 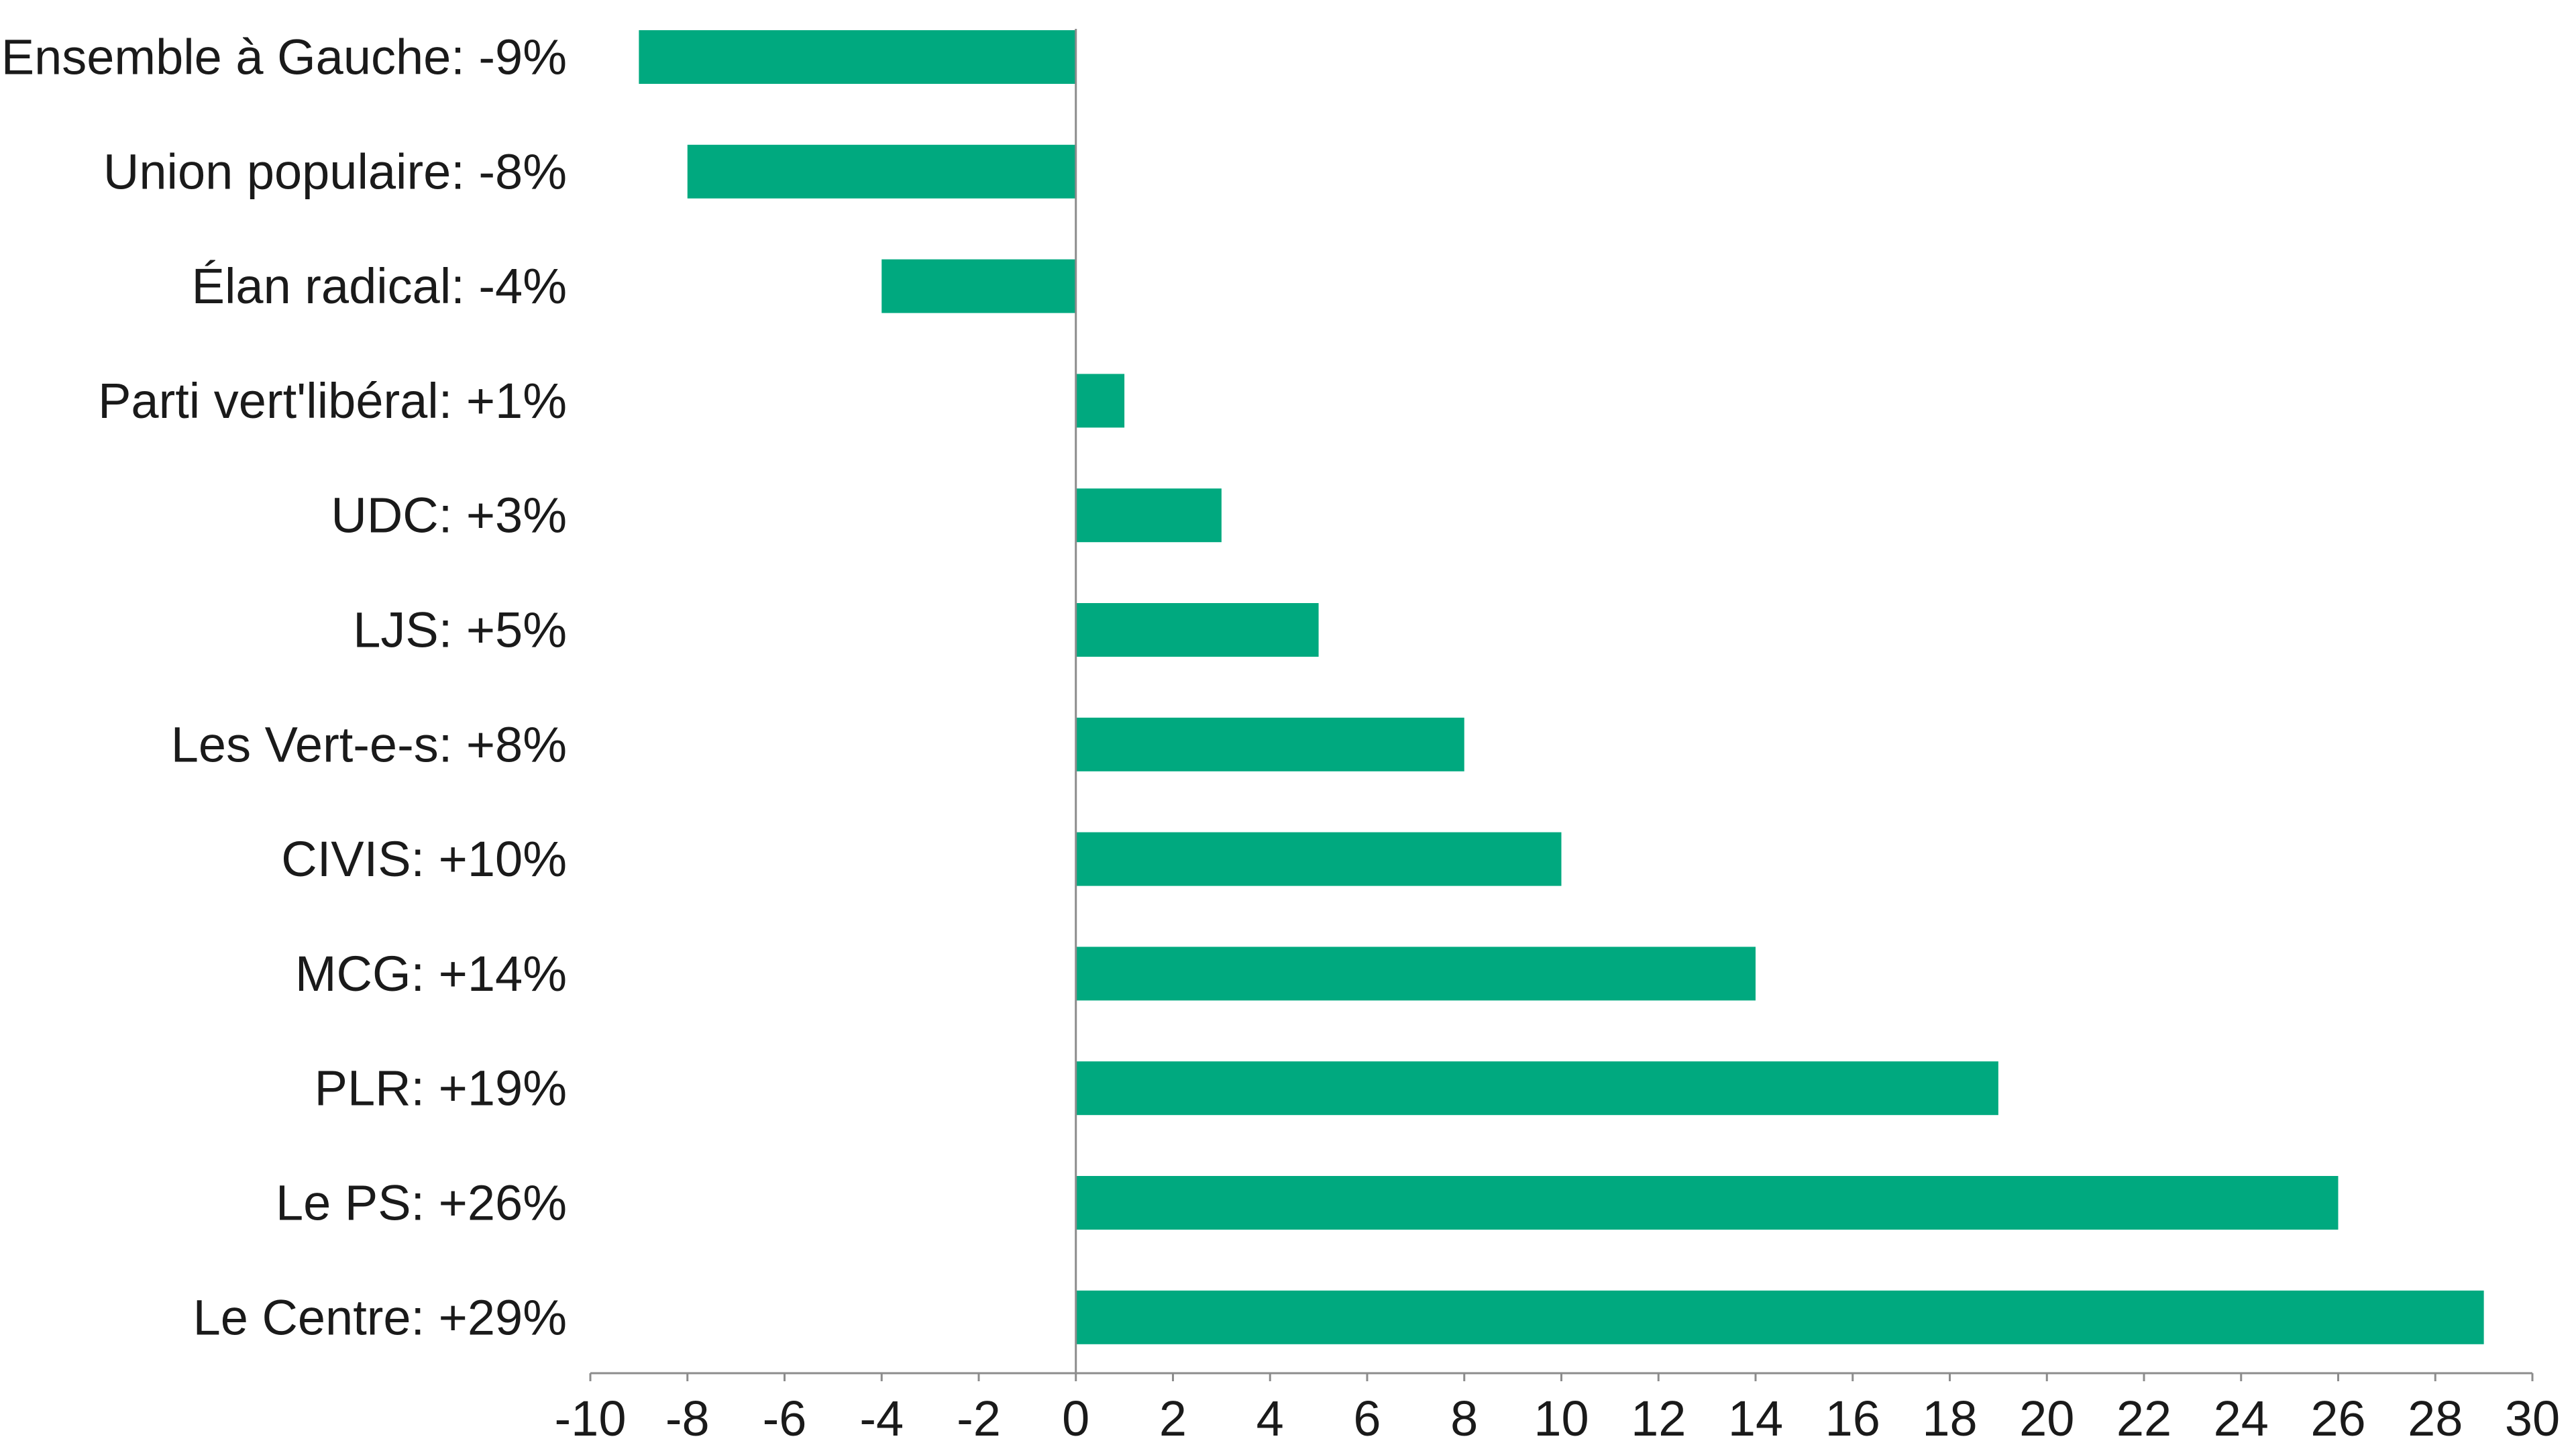 What do you see at coordinates (335, 171) in the screenshot?
I see `category-label: Union populaire: -8%` at bounding box center [335, 171].